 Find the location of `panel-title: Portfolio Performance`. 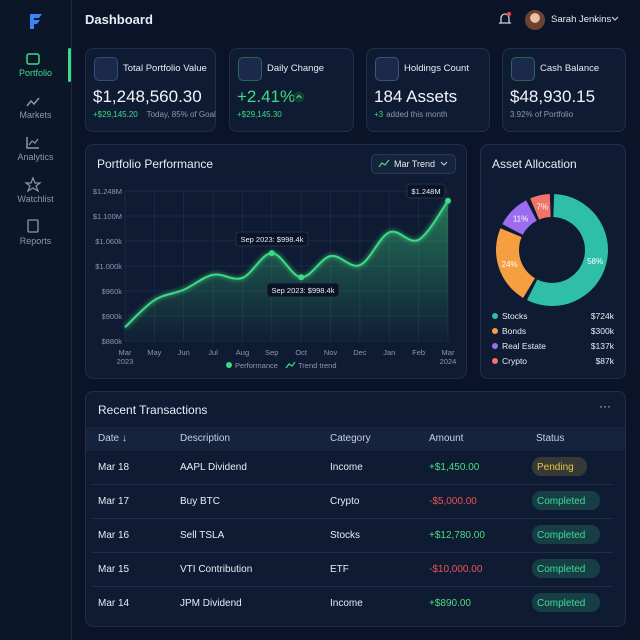

panel-title: Portfolio Performance is located at coordinates (155, 164).